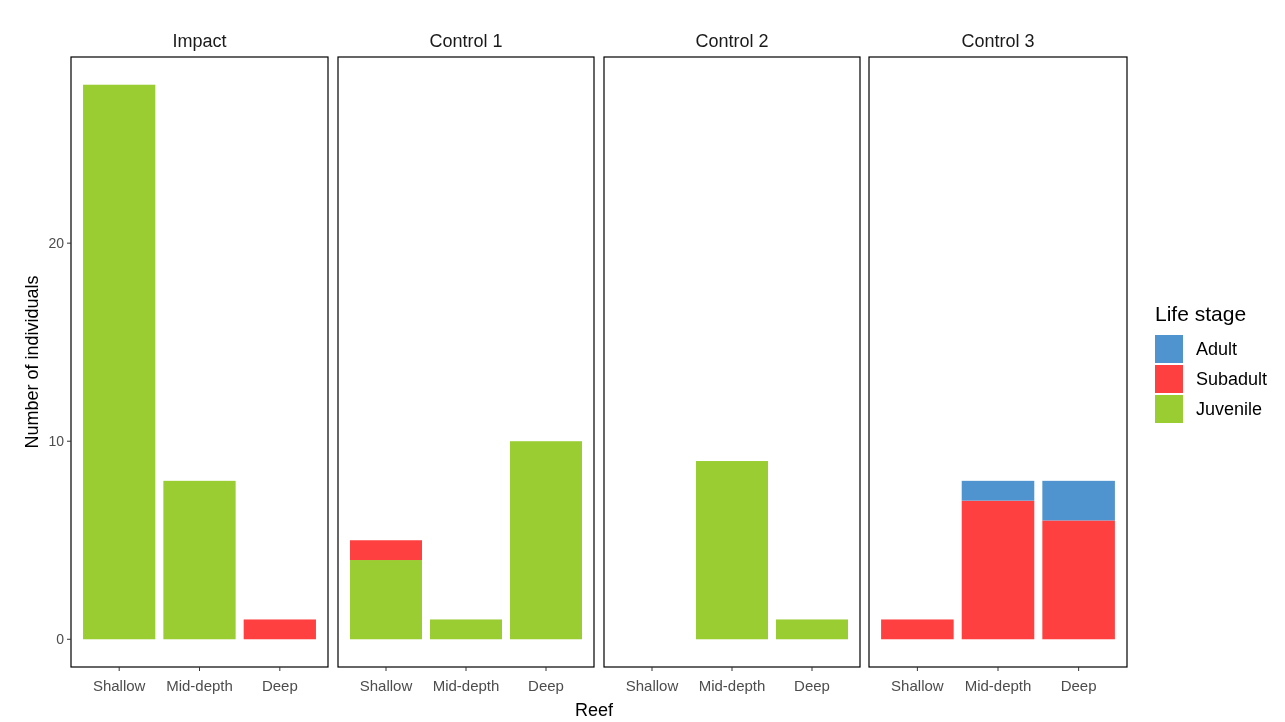 This screenshot has height=722, width=1285. What do you see at coordinates (1217, 349) in the screenshot?
I see `legend-label: Adult` at bounding box center [1217, 349].